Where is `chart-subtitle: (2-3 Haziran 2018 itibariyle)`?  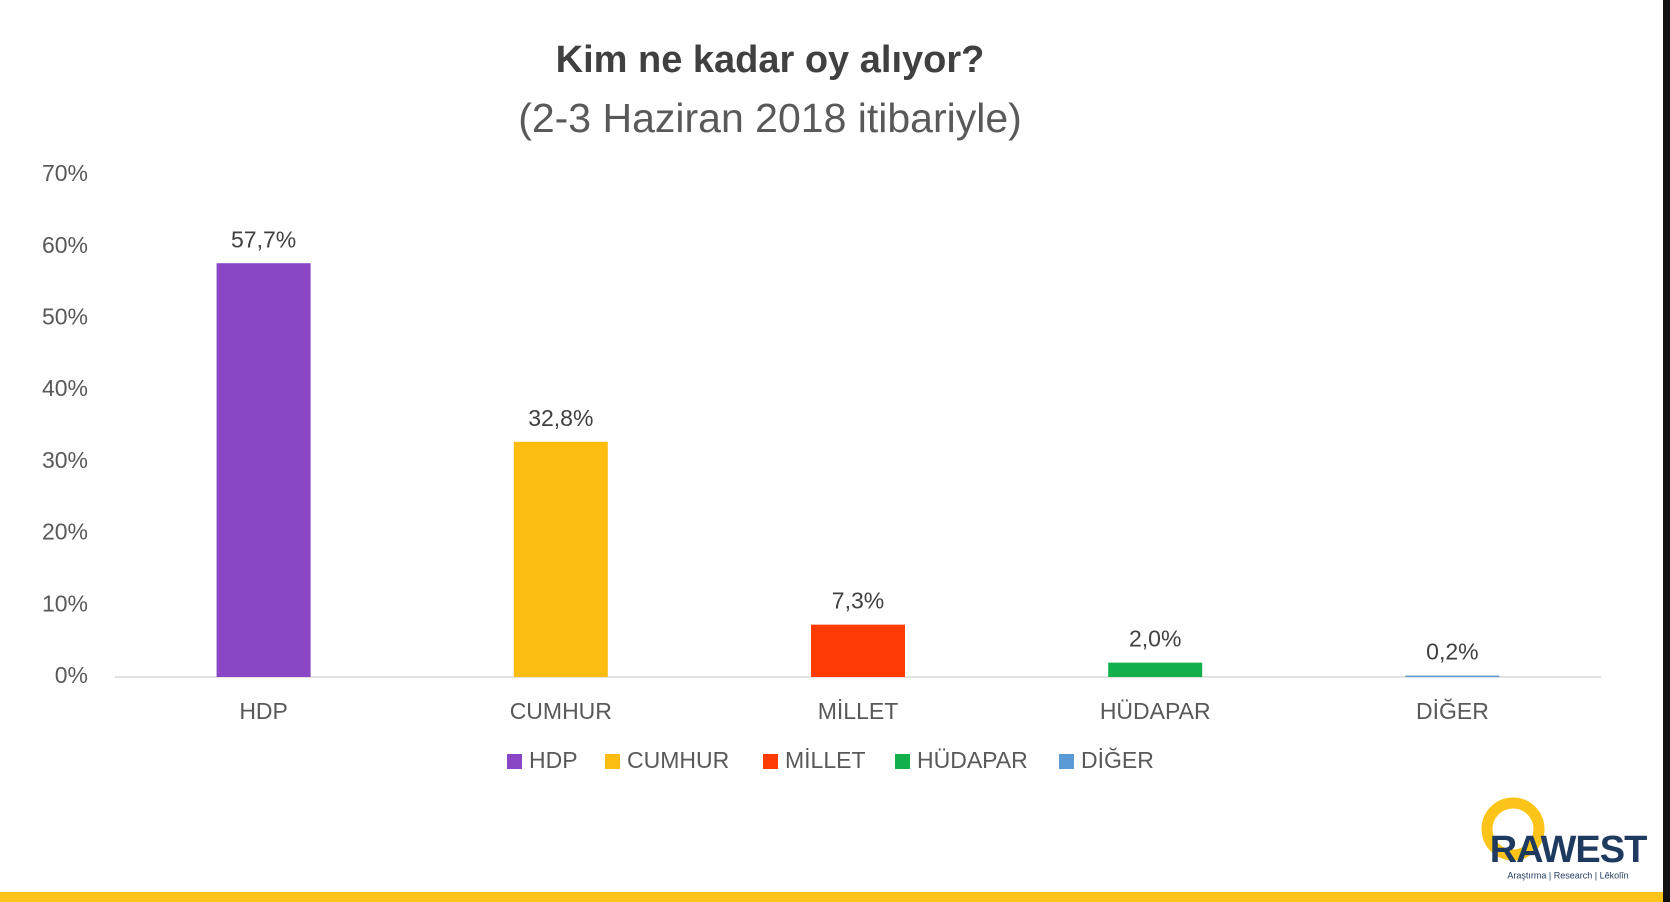
chart-subtitle: (2-3 Haziran 2018 itibariyle) is located at coordinates (770, 118).